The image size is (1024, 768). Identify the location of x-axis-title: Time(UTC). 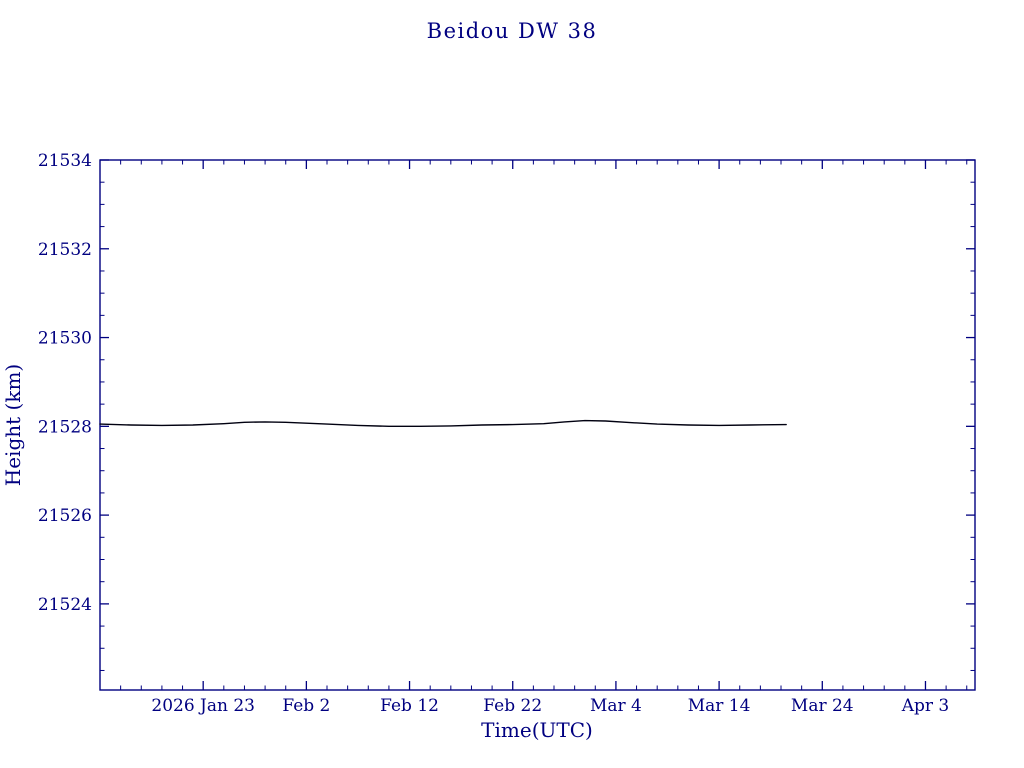
(537, 730).